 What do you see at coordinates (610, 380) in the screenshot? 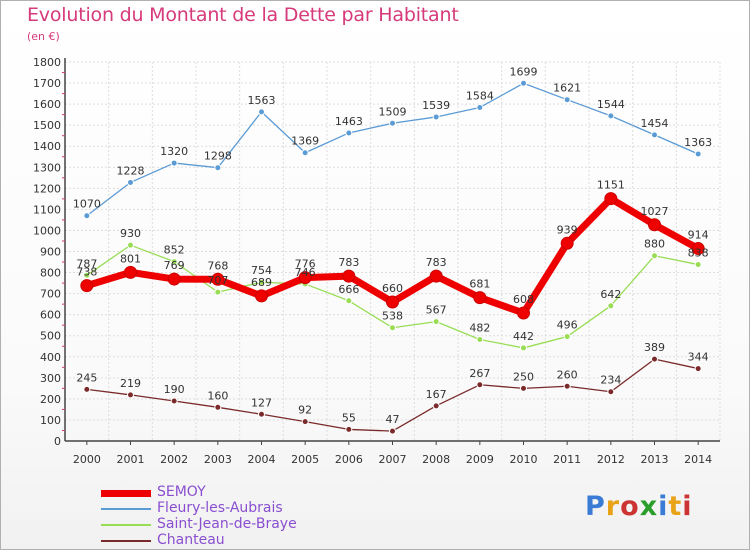
I see `data-label: 234` at bounding box center [610, 380].